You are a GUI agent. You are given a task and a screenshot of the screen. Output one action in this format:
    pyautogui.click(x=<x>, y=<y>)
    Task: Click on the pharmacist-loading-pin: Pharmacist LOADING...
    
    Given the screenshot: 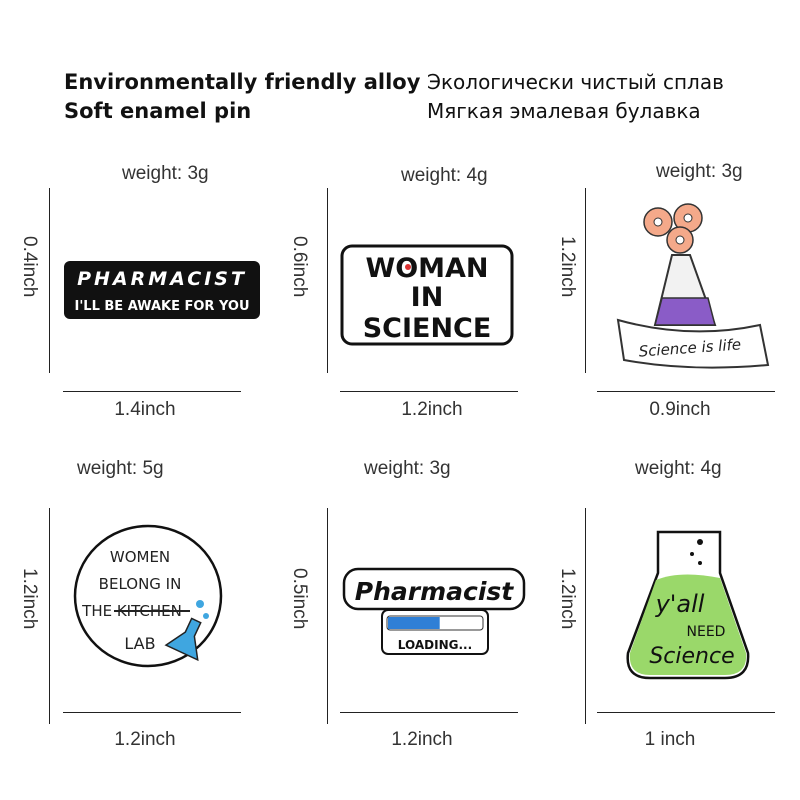 What is the action you would take?
    pyautogui.click(x=434, y=611)
    